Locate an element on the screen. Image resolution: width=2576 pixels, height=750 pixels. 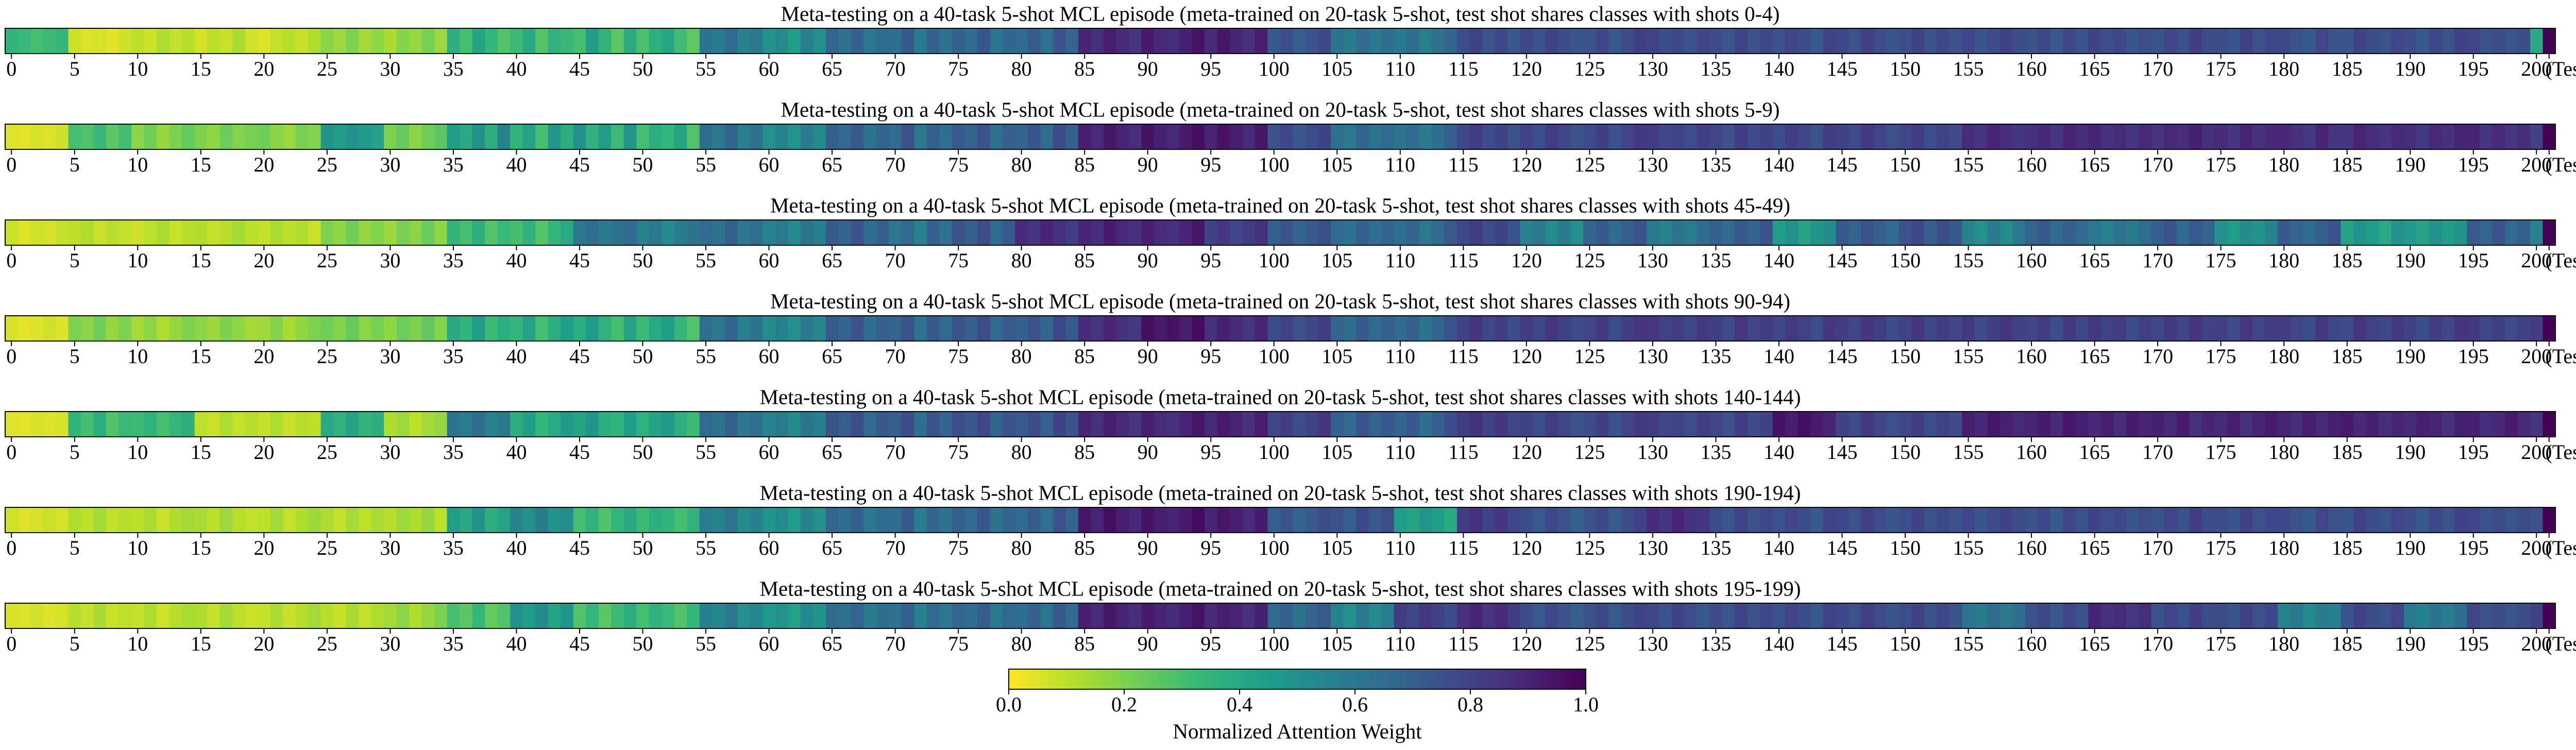
x-tick-label: 95 is located at coordinates (1210, 68).